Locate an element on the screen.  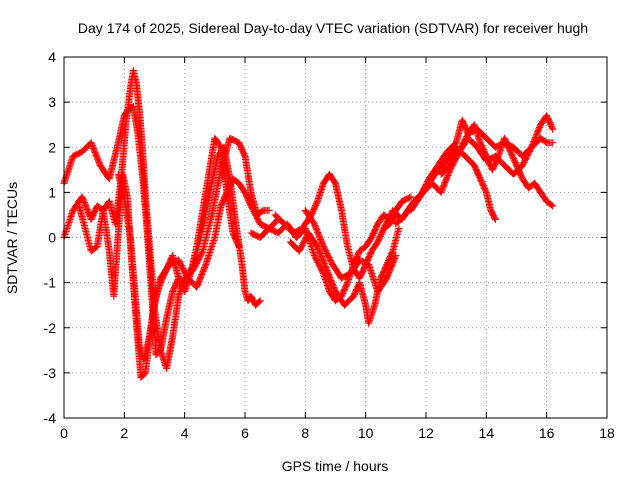
y-tick-label: 1 is located at coordinates (52, 192).